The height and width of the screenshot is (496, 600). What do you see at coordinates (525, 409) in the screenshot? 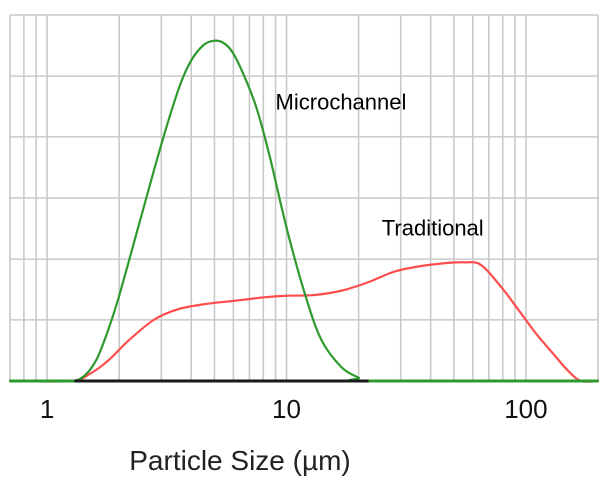
I see `x-tick-label: 100` at bounding box center [525, 409].